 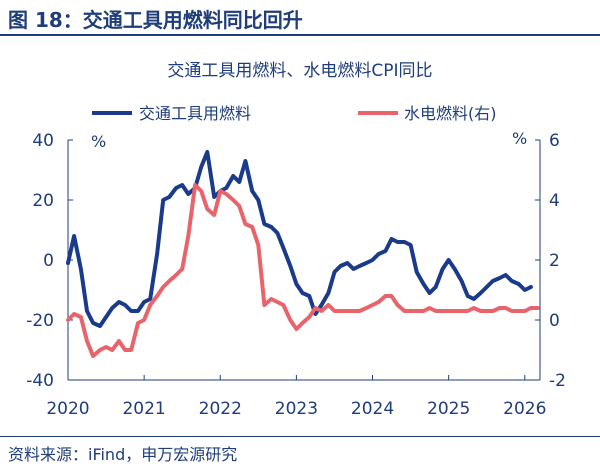 What do you see at coordinates (554, 141) in the screenshot?
I see `right-tick-label: 6` at bounding box center [554, 141].